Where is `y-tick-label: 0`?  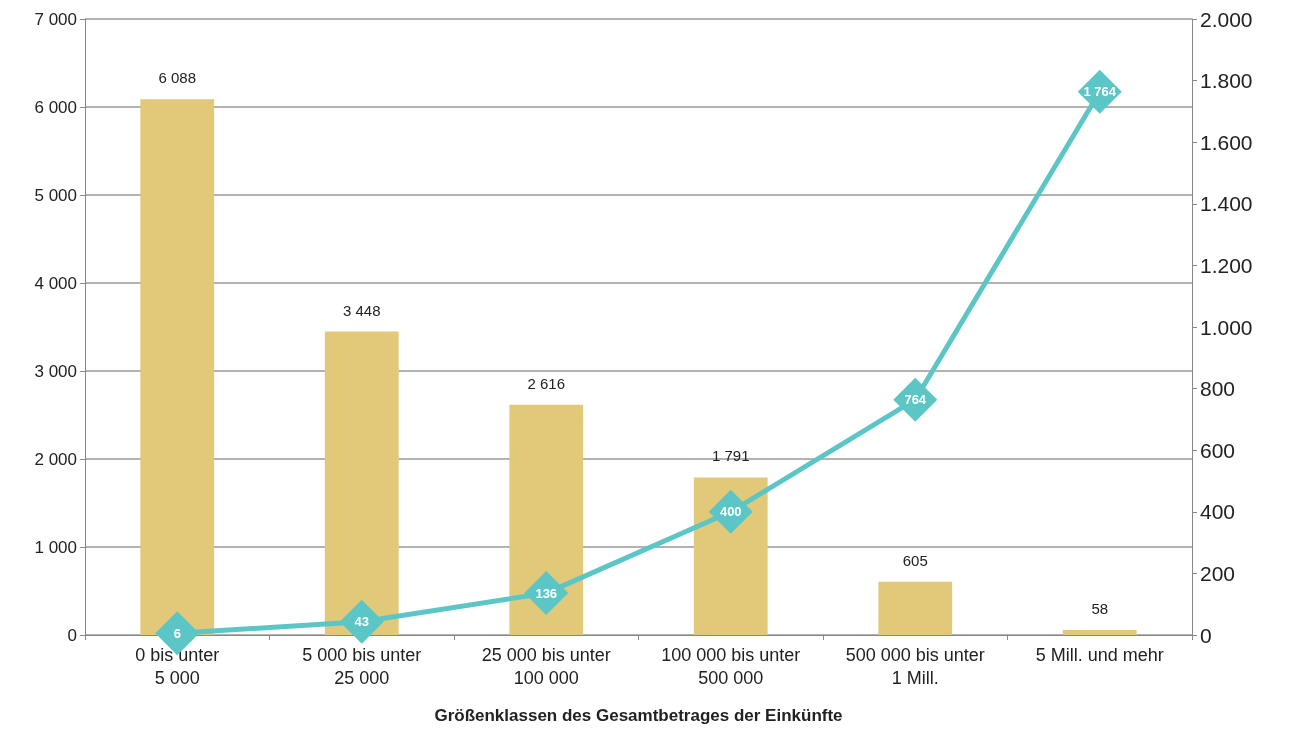
y-tick-label: 0 is located at coordinates (72, 635).